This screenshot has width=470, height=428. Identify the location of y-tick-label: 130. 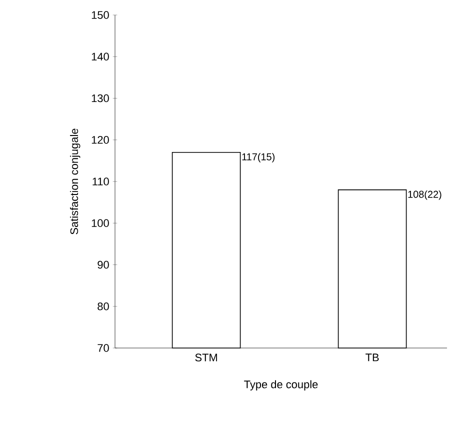
(100, 98).